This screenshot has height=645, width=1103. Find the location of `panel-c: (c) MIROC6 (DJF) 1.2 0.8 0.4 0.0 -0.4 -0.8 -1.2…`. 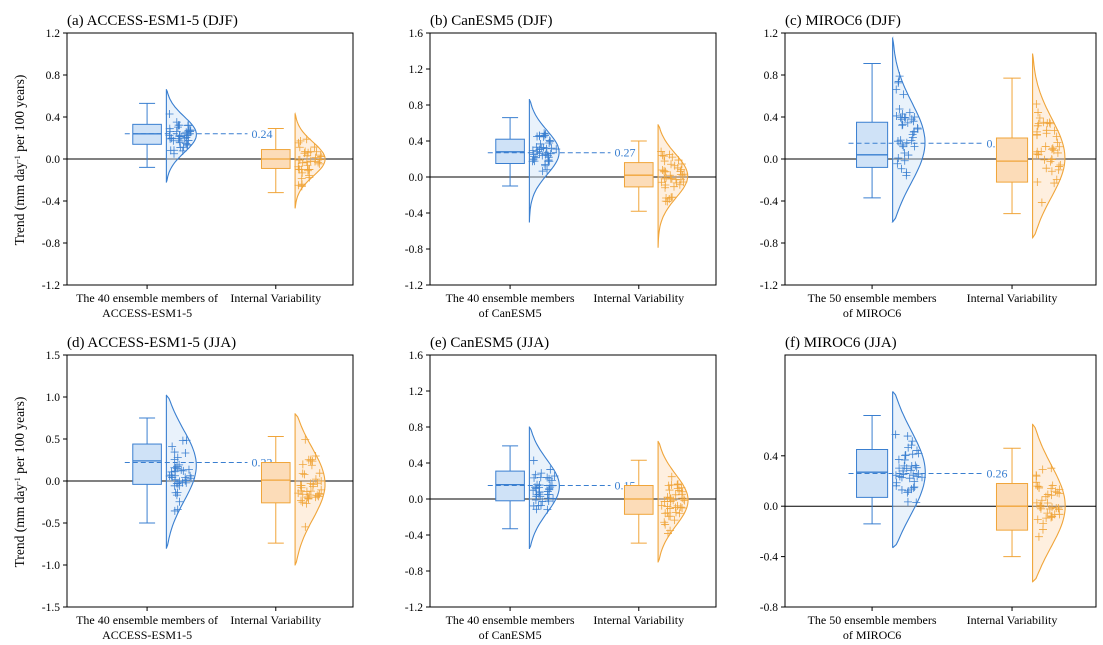

panel-c: (c) MIROC6 (DJF) 1.2 0.8 0.4 0.0 -0.4 -0.8 -1.2… is located at coordinates (928, 166).